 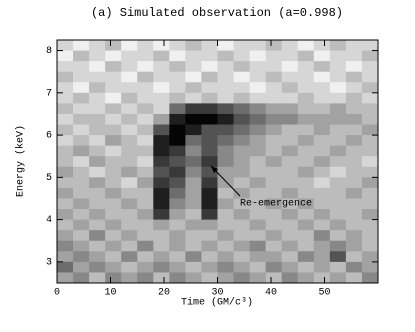 What do you see at coordinates (57, 293) in the screenshot?
I see `x-tick-label: 0` at bounding box center [57, 293].